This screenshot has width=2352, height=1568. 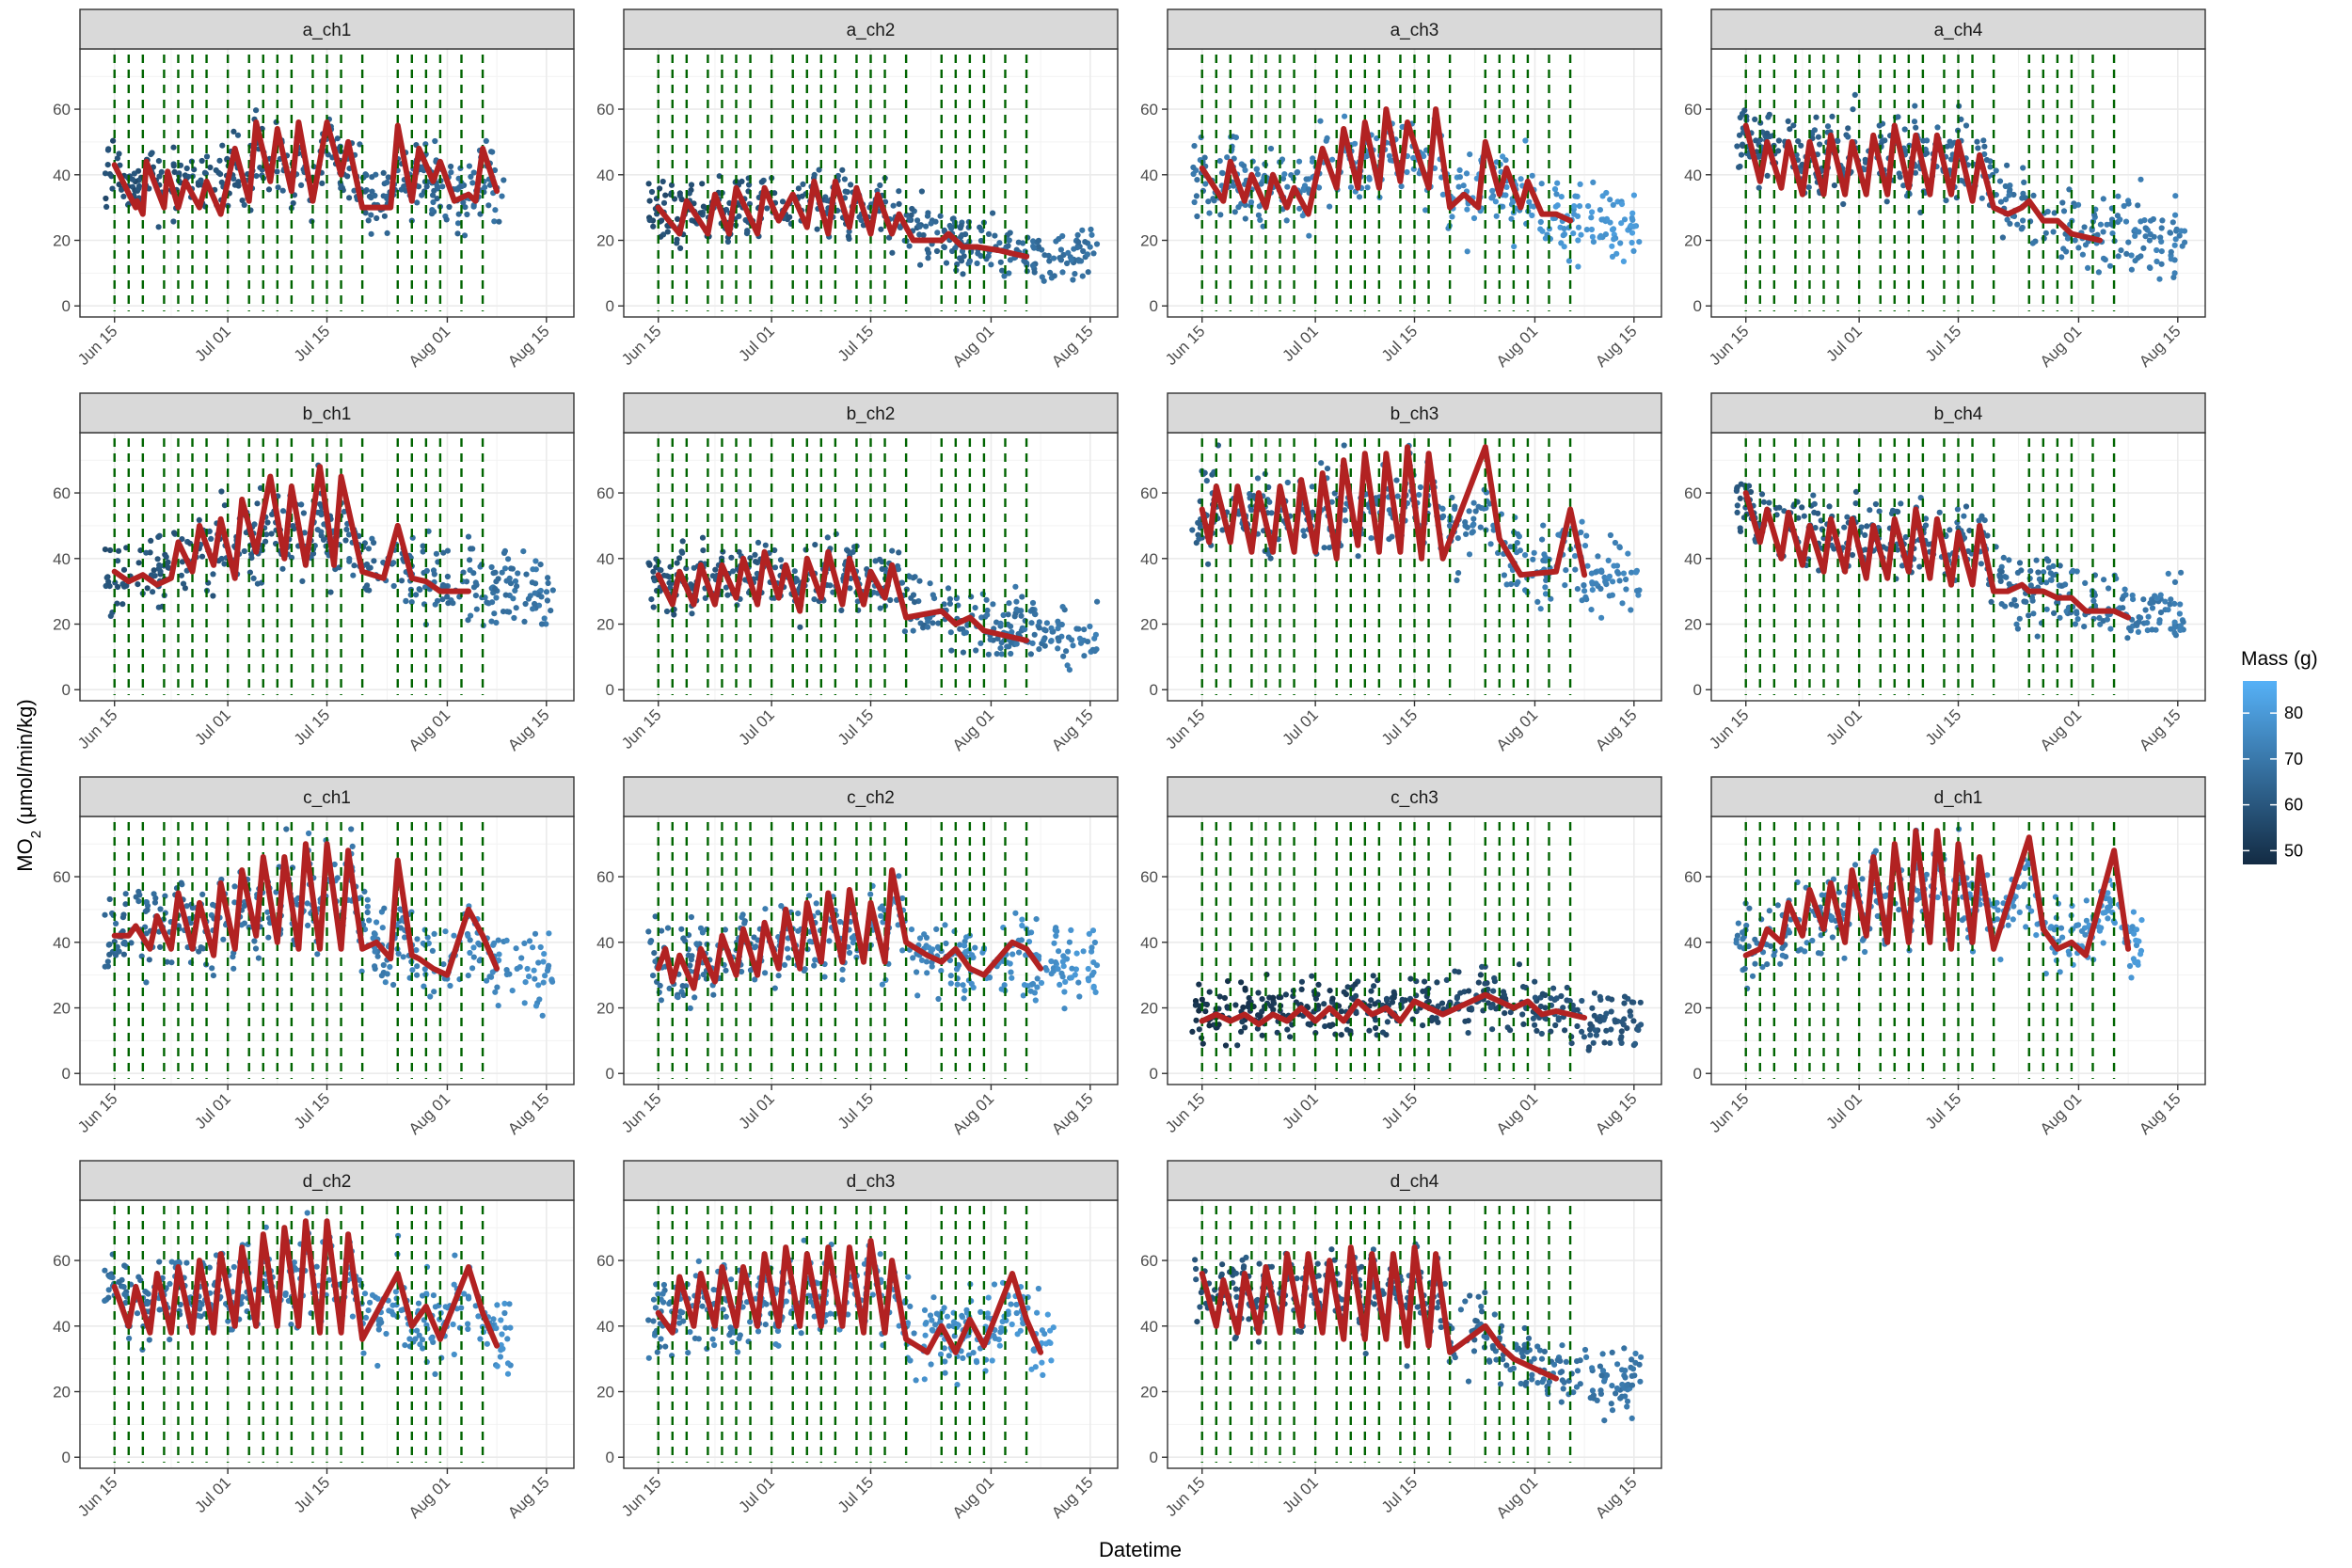 What do you see at coordinates (312, 727) in the screenshot?
I see `x-tick-label: Jul 15` at bounding box center [312, 727].